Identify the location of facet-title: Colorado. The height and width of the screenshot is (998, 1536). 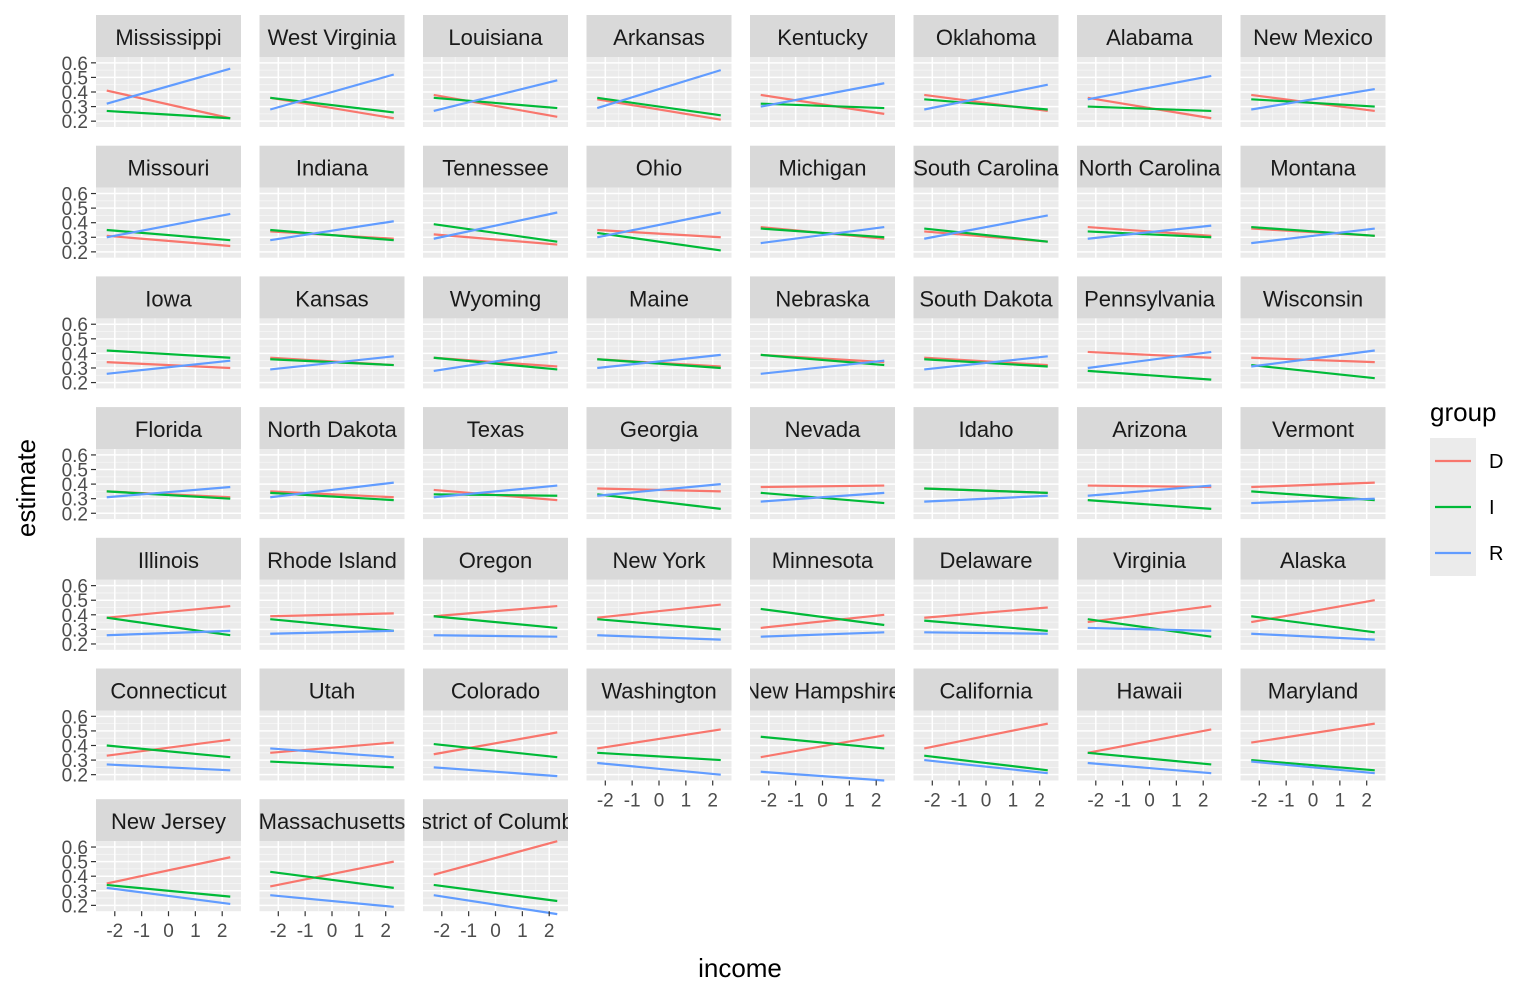
(495, 691).